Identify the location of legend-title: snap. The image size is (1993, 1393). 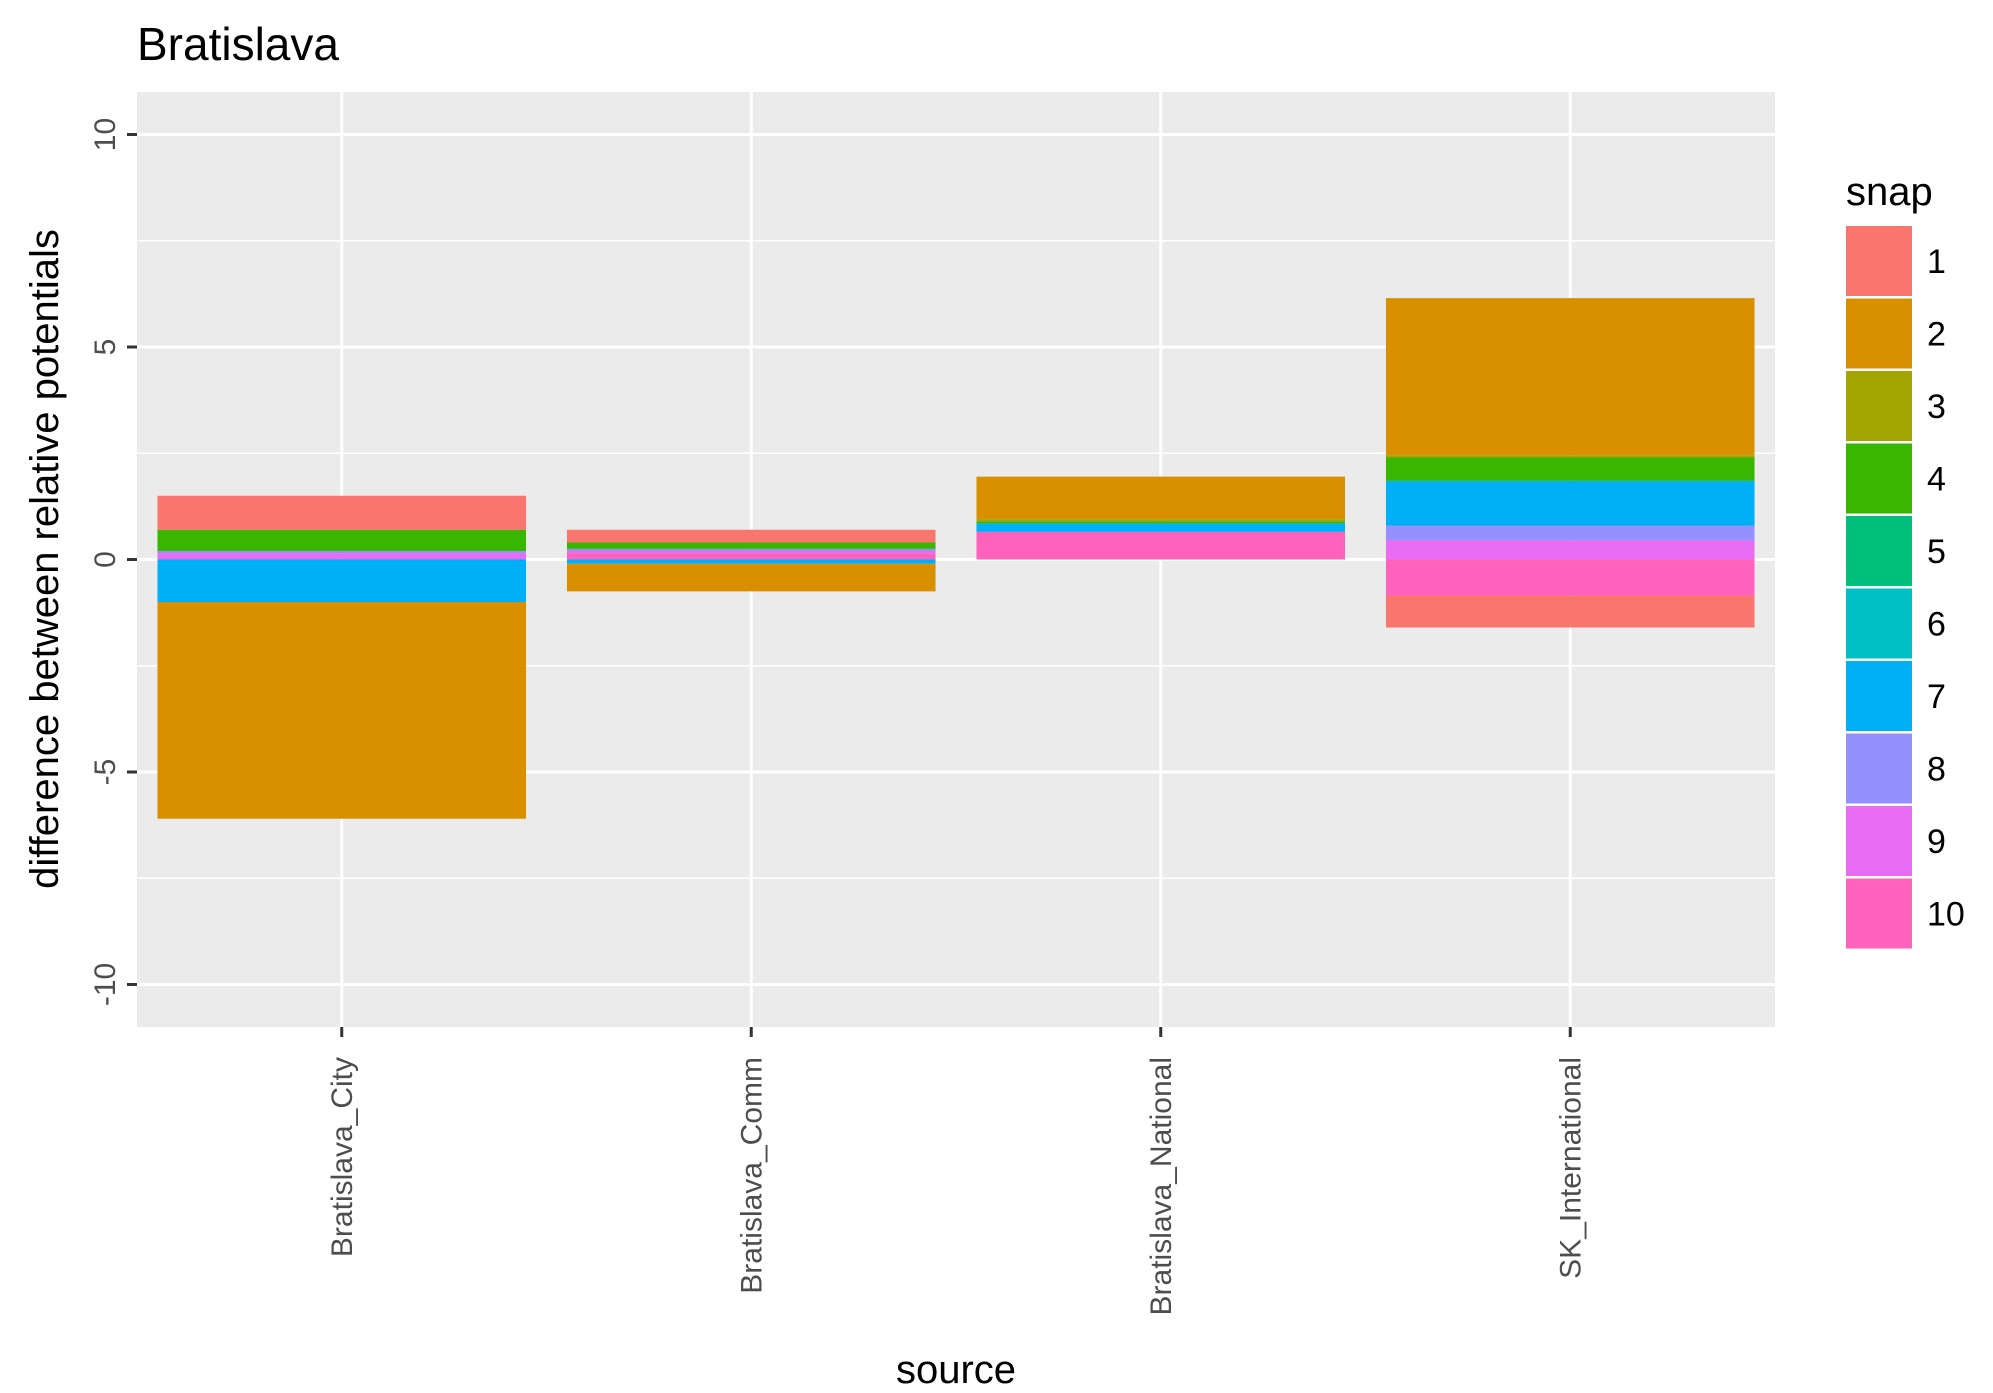
(1889, 192).